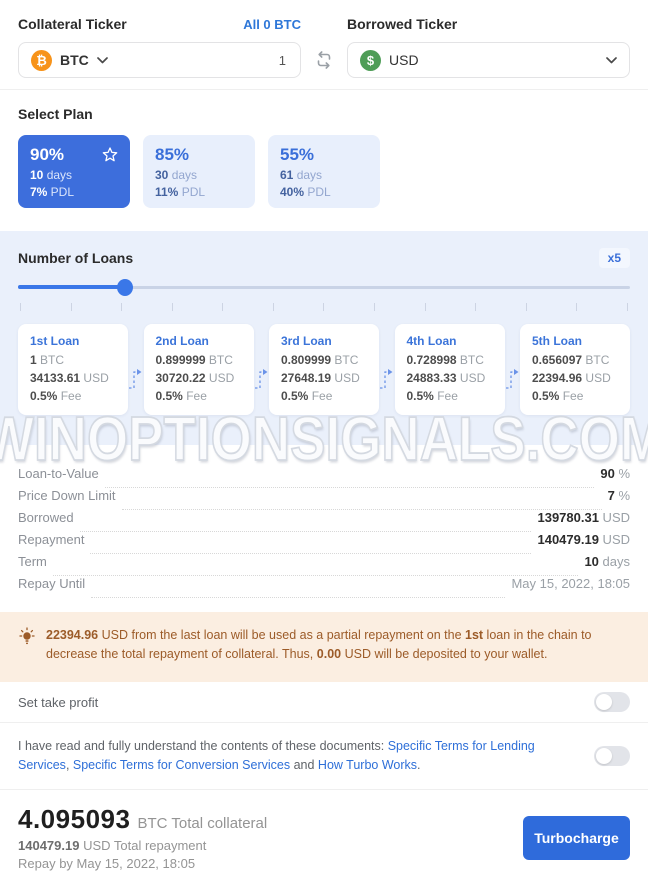 This screenshot has width=648, height=885. What do you see at coordinates (107, 863) in the screenshot?
I see `repay-by: Repay by May 15, 2022, 18:05` at bounding box center [107, 863].